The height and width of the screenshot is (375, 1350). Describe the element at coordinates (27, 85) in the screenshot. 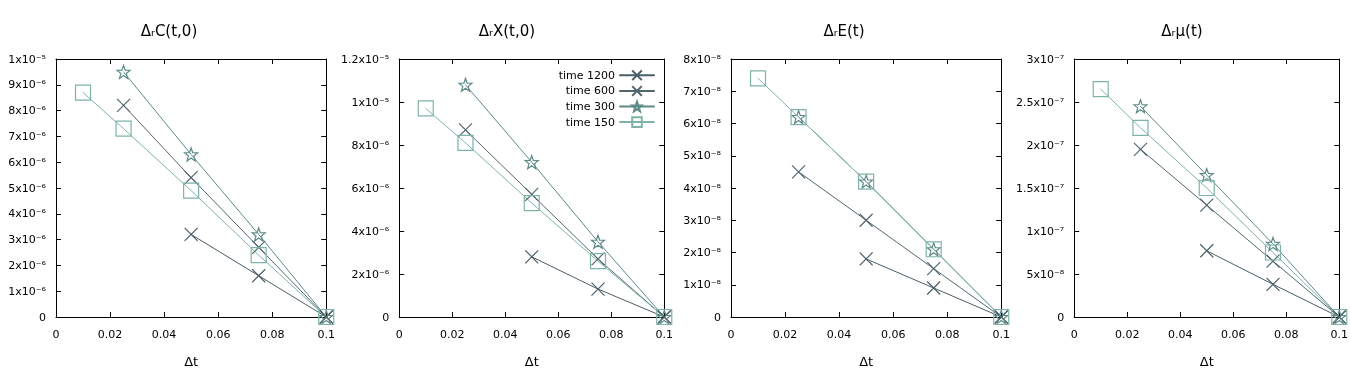

I see `y-tick-label: 9x10⁻⁶` at that location.